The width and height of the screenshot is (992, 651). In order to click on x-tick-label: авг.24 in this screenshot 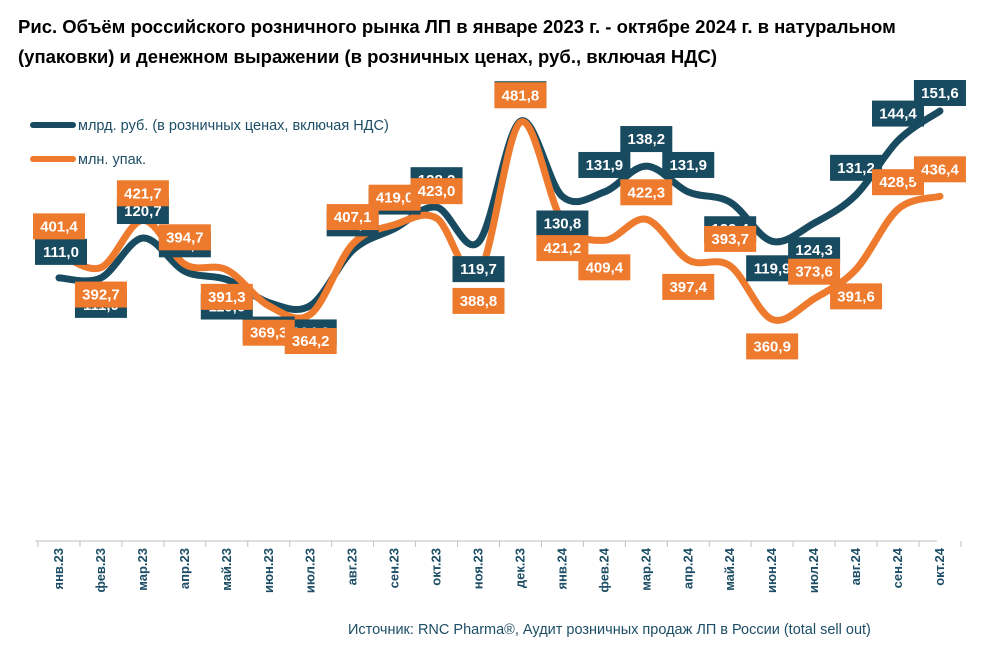, I will do `click(855, 566)`.